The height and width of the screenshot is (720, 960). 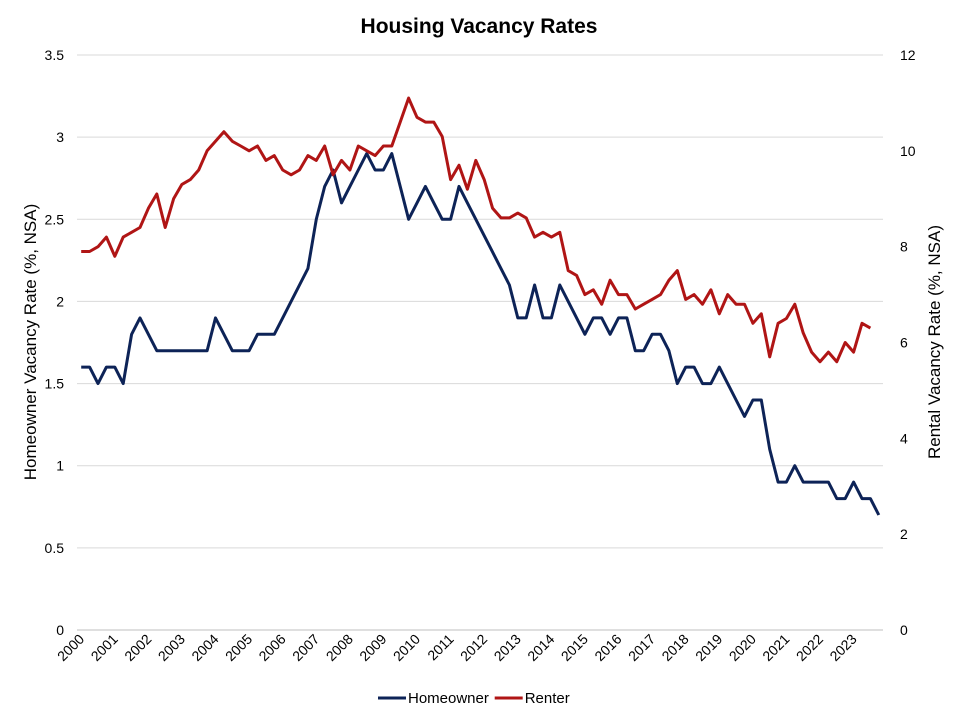 What do you see at coordinates (60, 466) in the screenshot?
I see `left-tick-label: 1` at bounding box center [60, 466].